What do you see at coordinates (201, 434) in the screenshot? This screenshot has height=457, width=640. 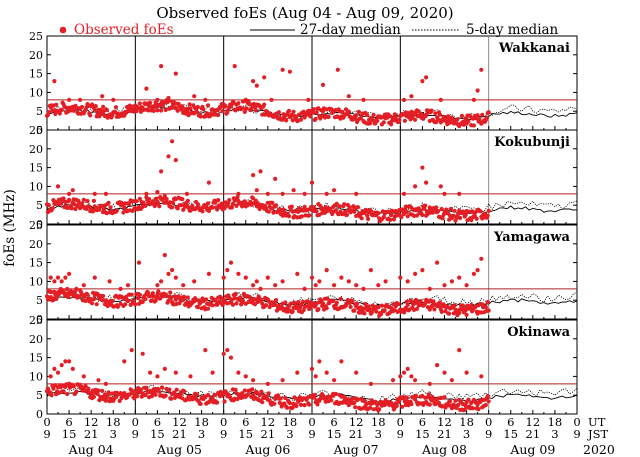 I see `jst-tick-label: 3` at bounding box center [201, 434].